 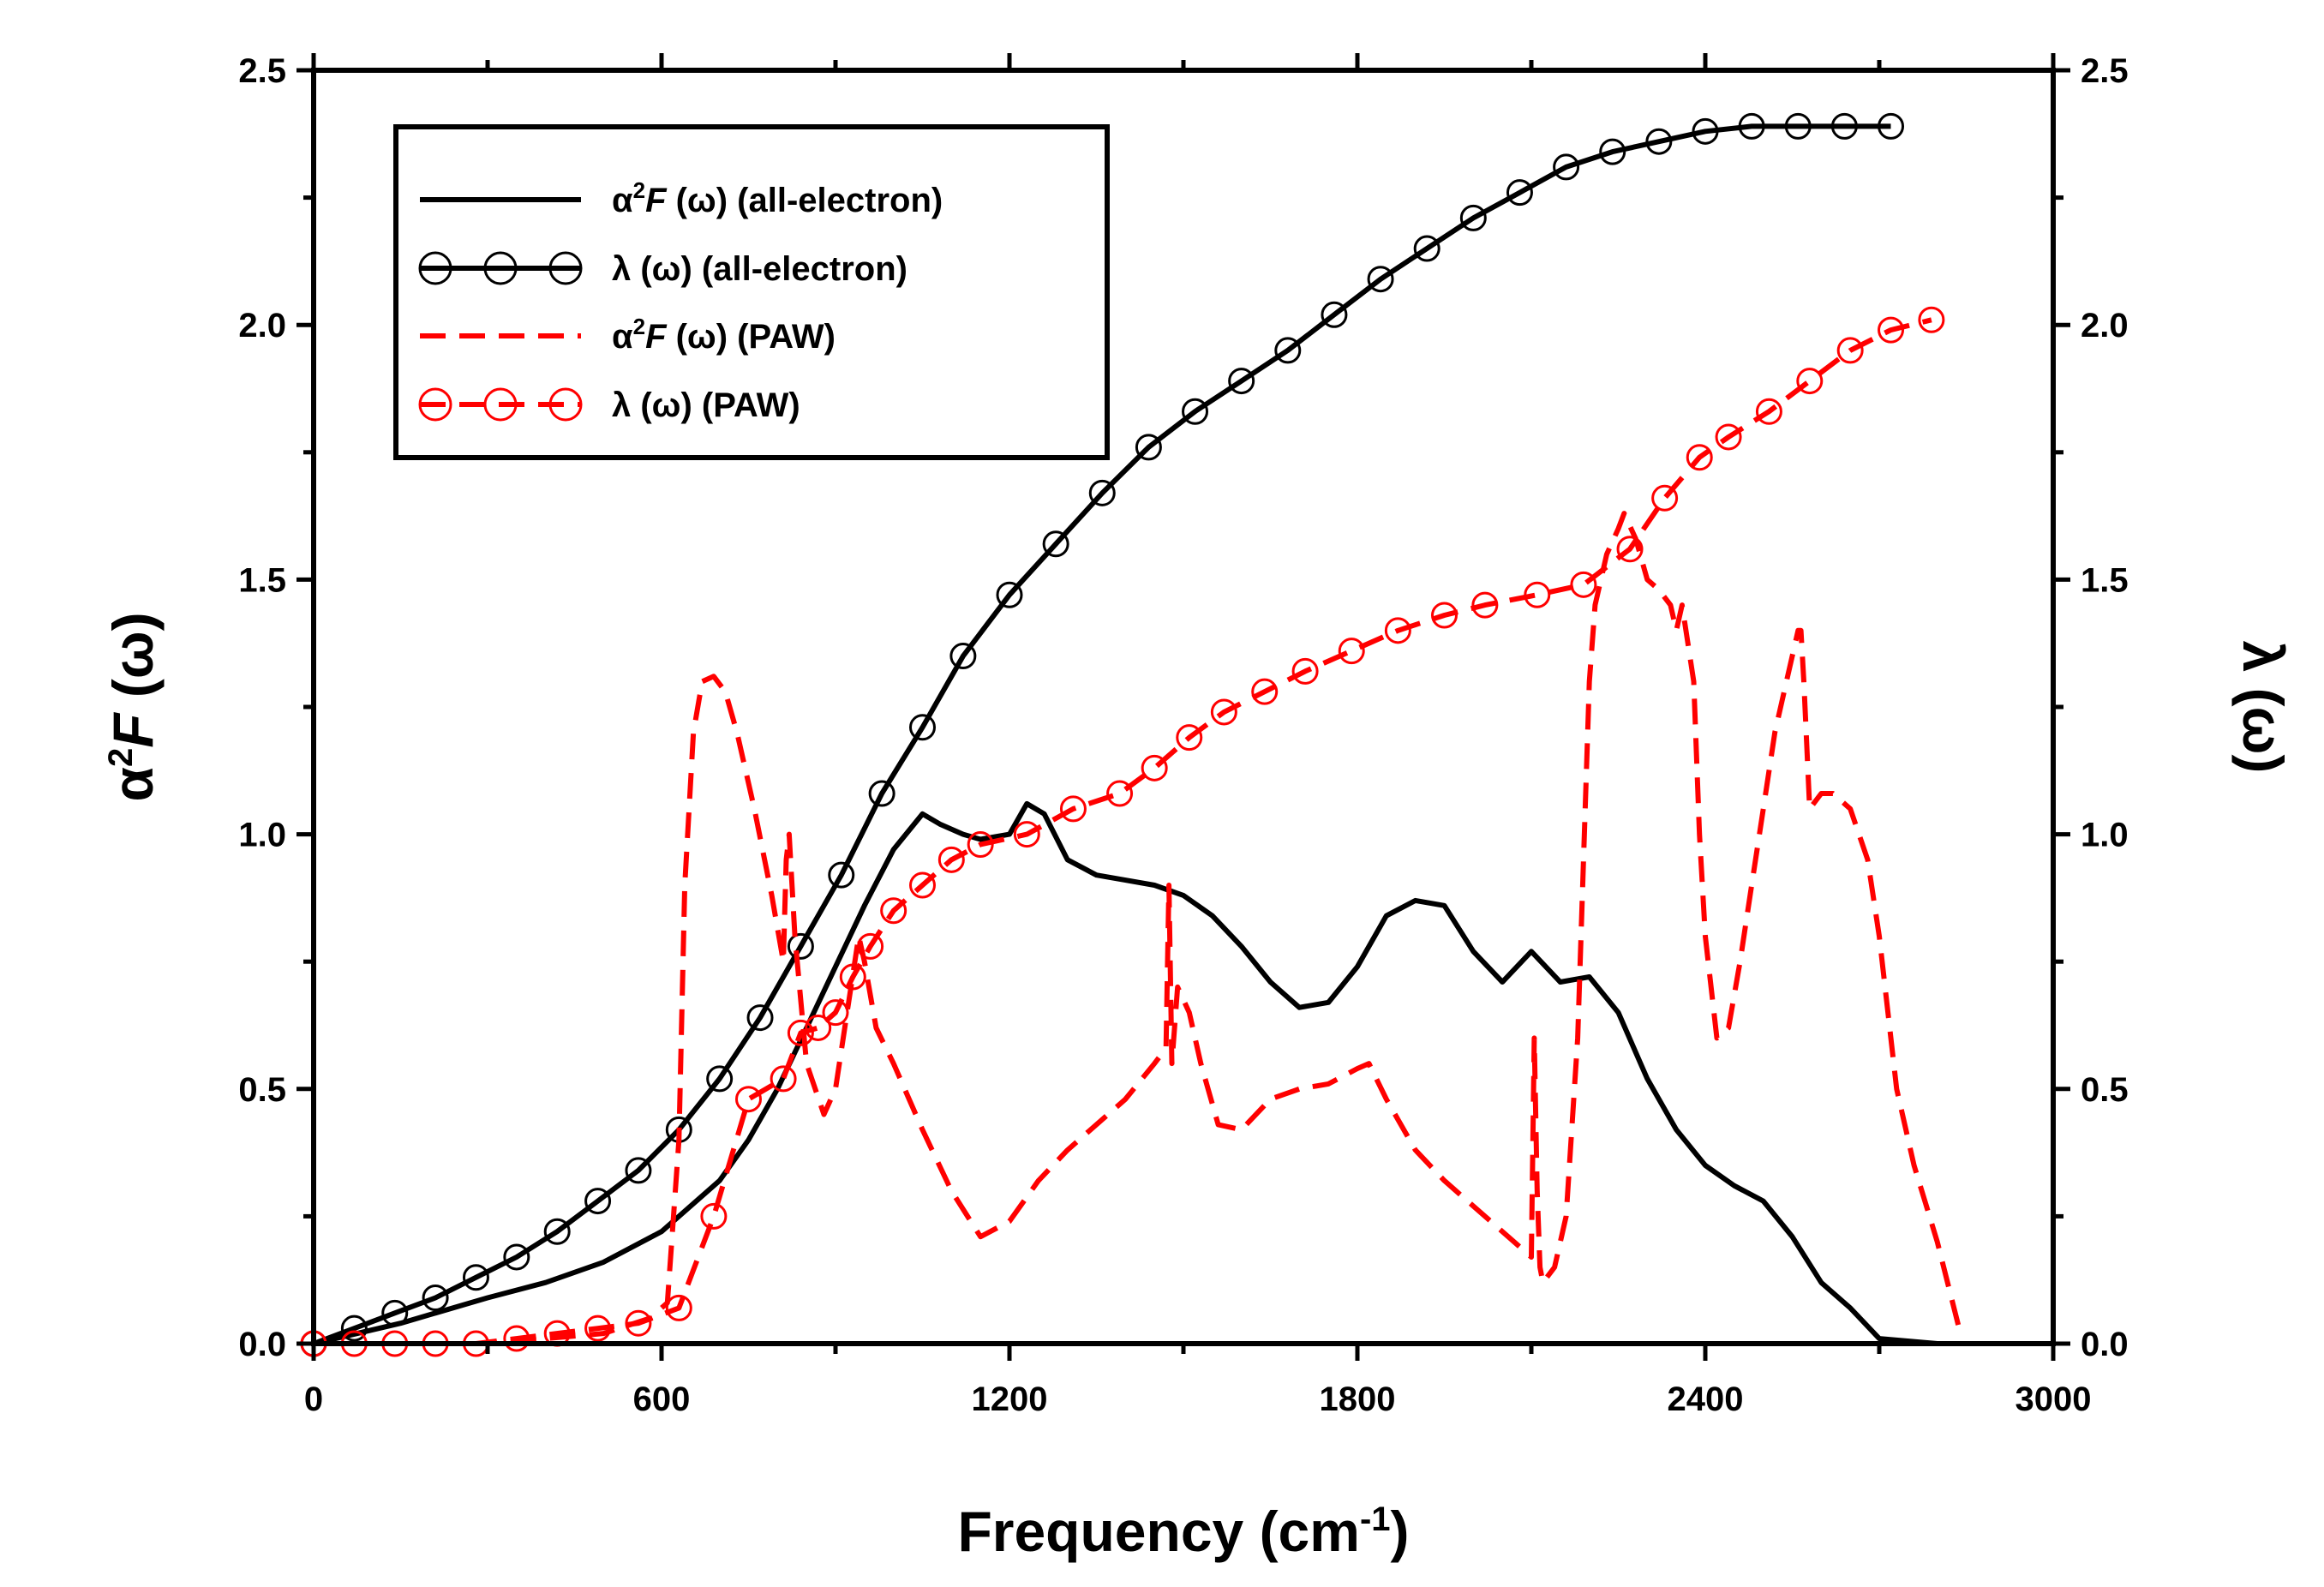 What do you see at coordinates (1706, 1399) in the screenshot?
I see `x-tick-label: 2400` at bounding box center [1706, 1399].